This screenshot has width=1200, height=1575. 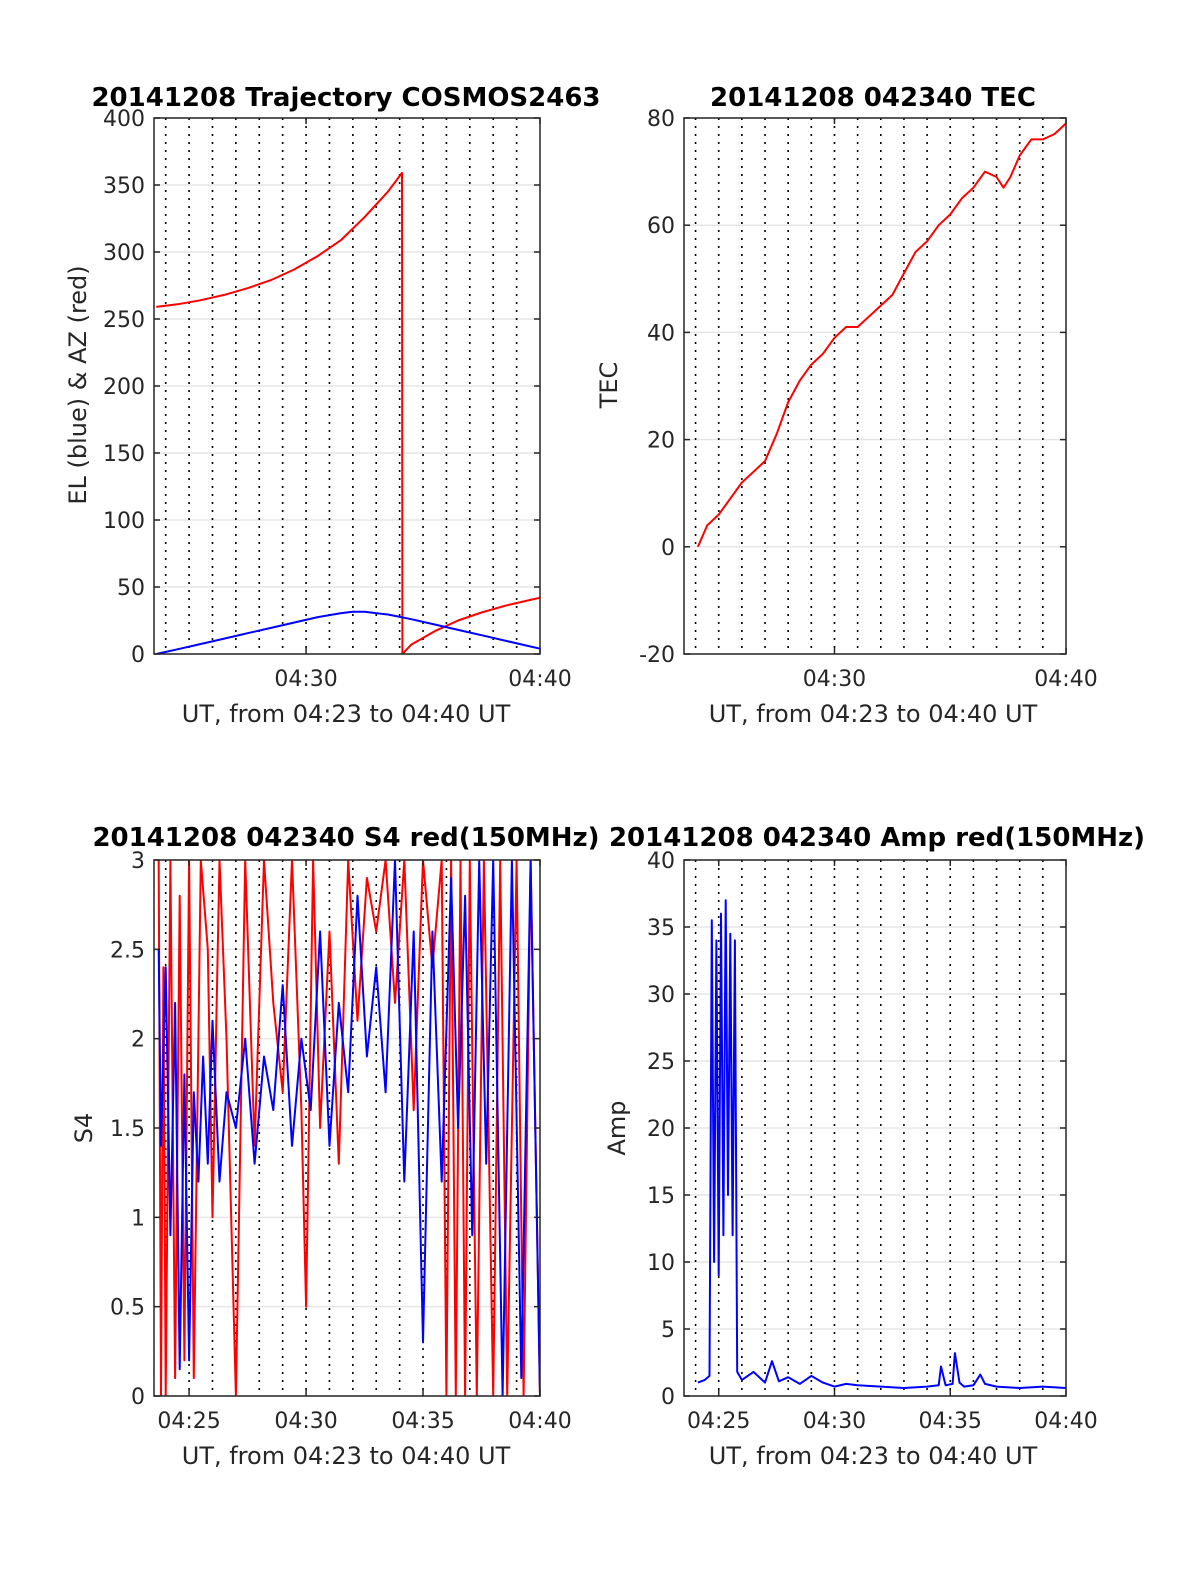 I want to click on amp-xtick-label: 04:35, so click(x=950, y=1421).